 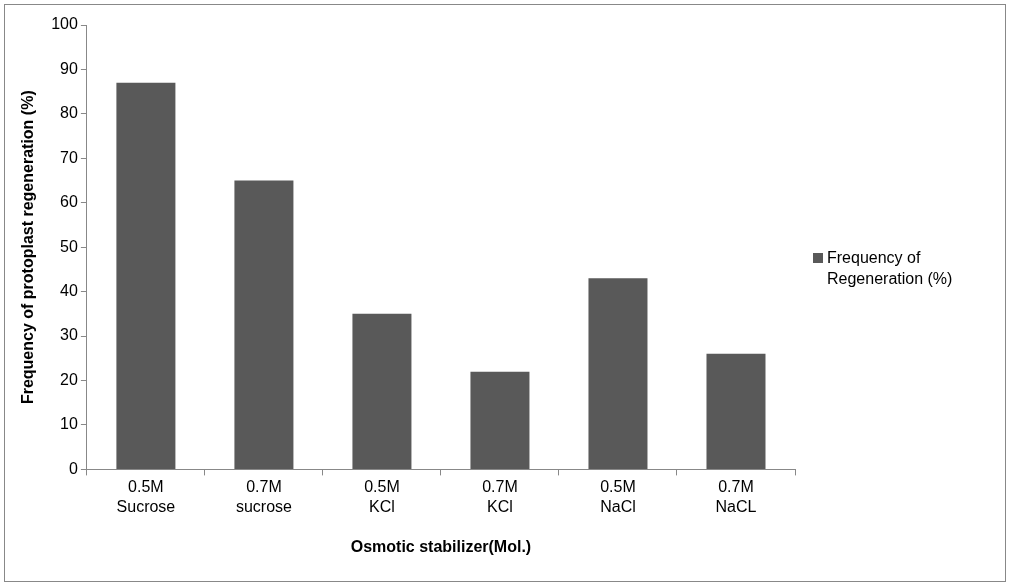 What do you see at coordinates (69, 68) in the screenshot?
I see `y-tick-label: 90` at bounding box center [69, 68].